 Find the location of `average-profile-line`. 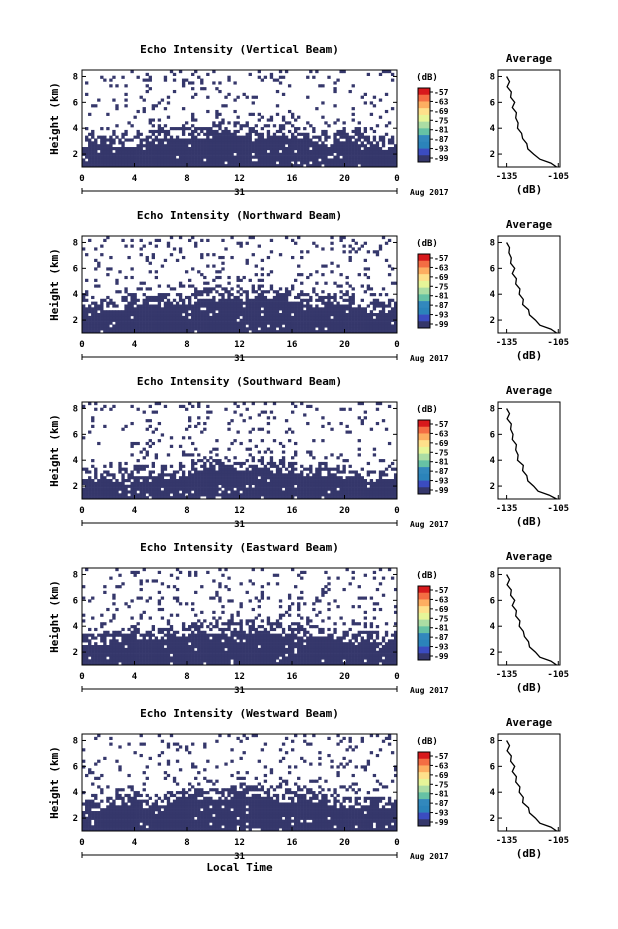

average-profile-line is located at coordinates (531, 288).